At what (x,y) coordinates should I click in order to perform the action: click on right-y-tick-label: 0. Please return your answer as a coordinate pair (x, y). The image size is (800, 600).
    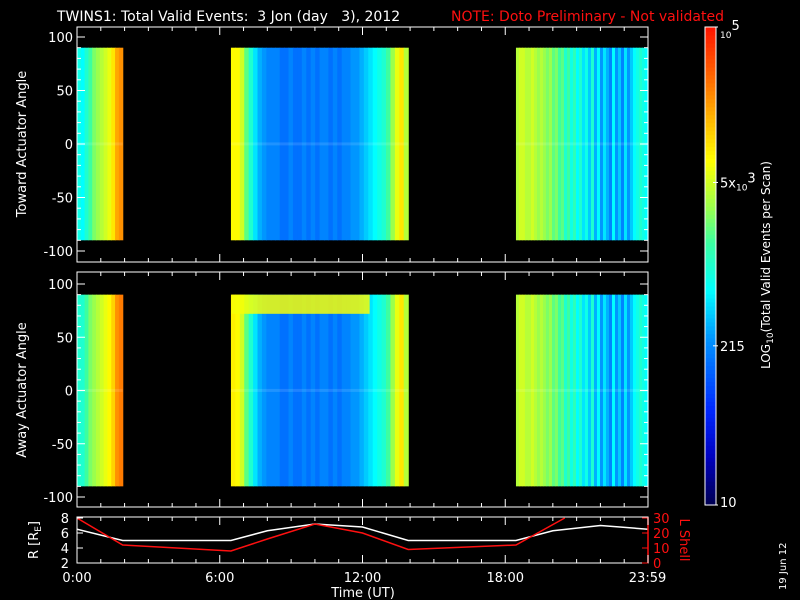
    Looking at the image, I should click on (657, 564).